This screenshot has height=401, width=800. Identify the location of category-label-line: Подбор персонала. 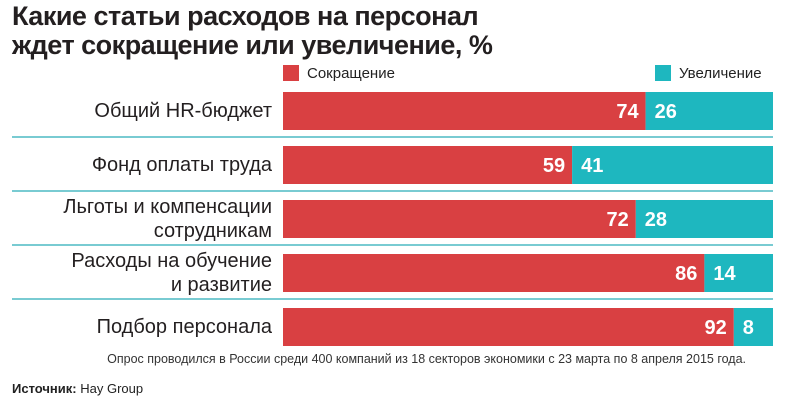
(184, 327).